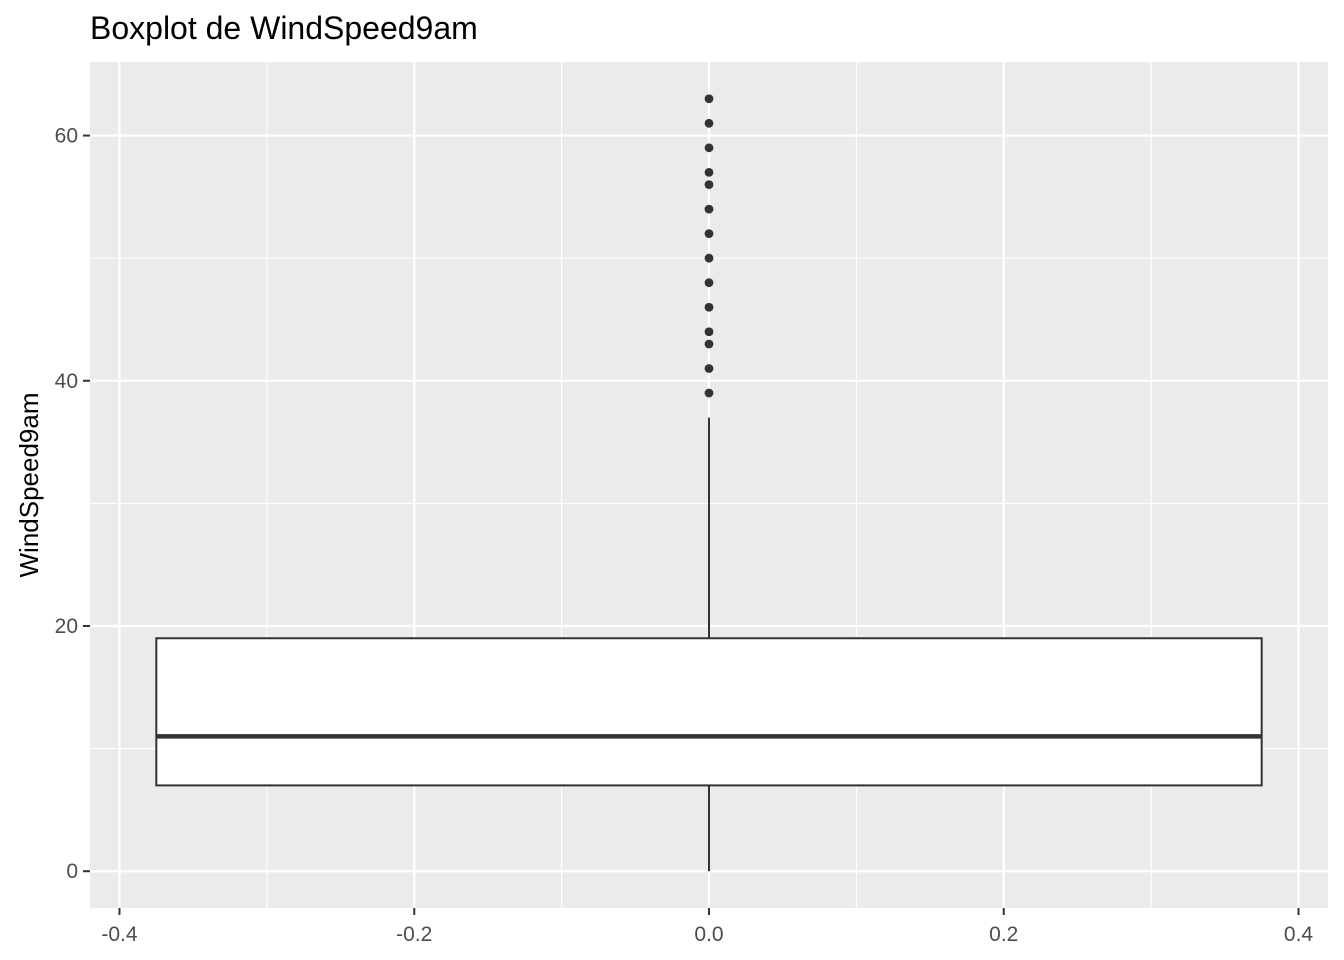  I want to click on y-tick-label: 60, so click(66, 136).